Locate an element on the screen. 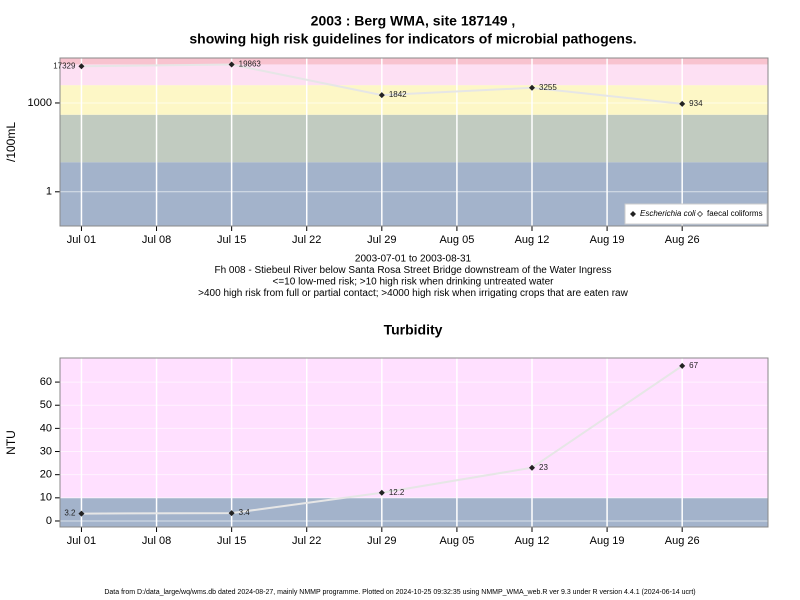 Image resolution: width=800 pixels, height=600 pixels. legend-box is located at coordinates (696, 214).